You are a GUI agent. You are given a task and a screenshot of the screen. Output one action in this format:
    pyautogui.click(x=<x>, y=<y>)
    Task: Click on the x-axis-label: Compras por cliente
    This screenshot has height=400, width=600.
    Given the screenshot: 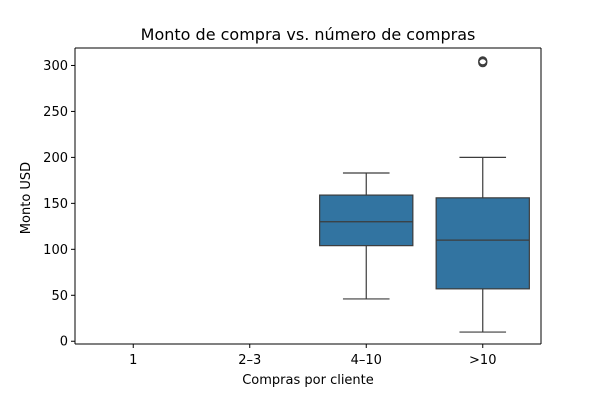 What is the action you would take?
    pyautogui.click(x=308, y=380)
    